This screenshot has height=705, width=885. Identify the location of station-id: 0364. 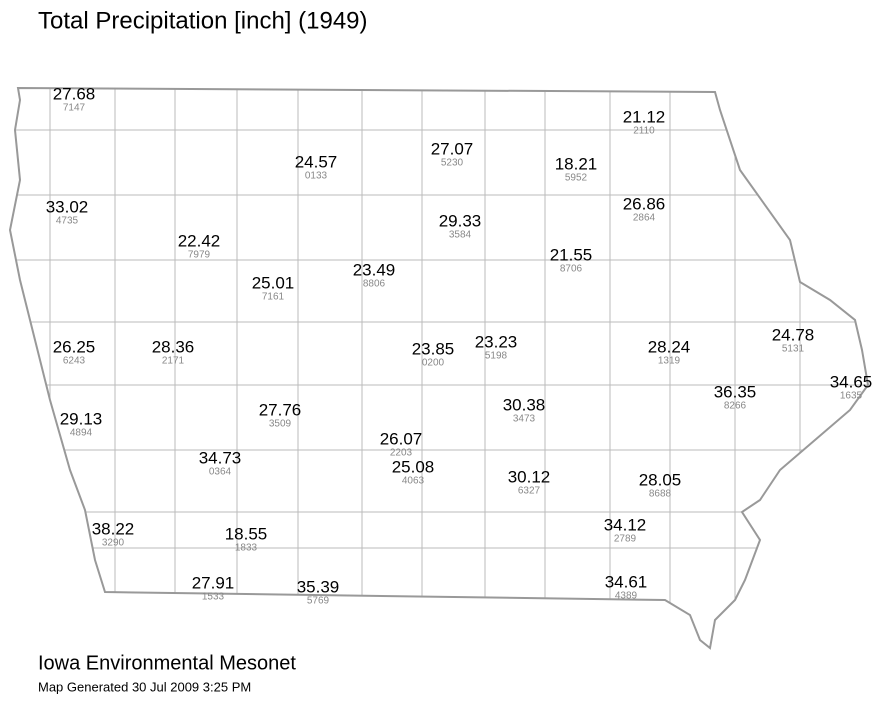
(220, 472).